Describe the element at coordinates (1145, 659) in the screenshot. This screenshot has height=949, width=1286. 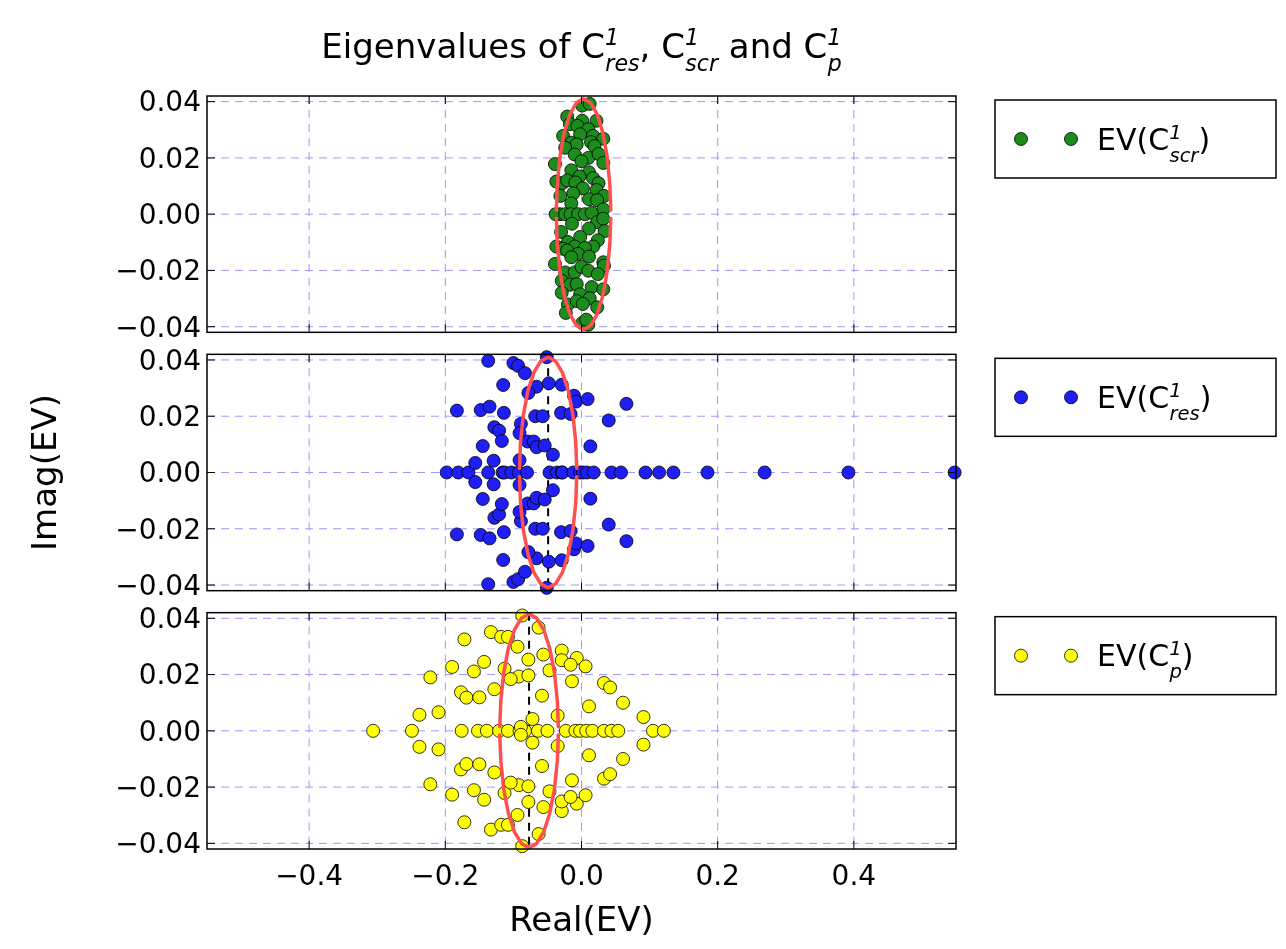
I see `legend-label: EV(C$^{1}$$_{p}$)` at that location.